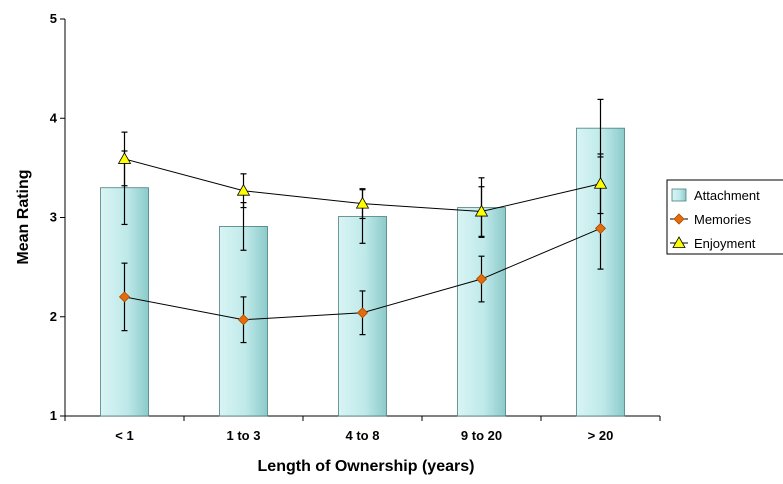 The image size is (783, 484). I want to click on x-axis-title: Length of Ownership (years), so click(366, 466).